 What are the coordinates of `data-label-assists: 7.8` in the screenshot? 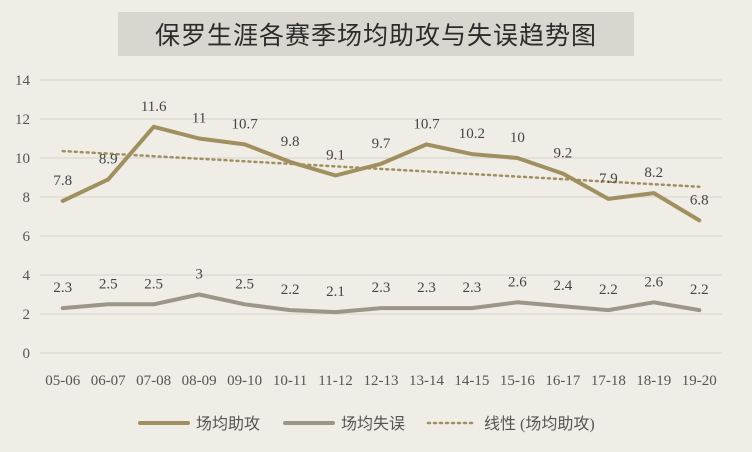 It's located at (62, 181).